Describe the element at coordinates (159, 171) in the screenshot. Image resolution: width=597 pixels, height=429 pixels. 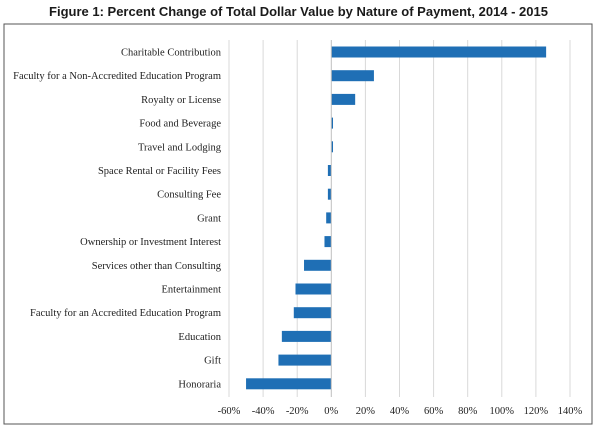
I see `category-label: Space Rental or Facility Fees` at that location.